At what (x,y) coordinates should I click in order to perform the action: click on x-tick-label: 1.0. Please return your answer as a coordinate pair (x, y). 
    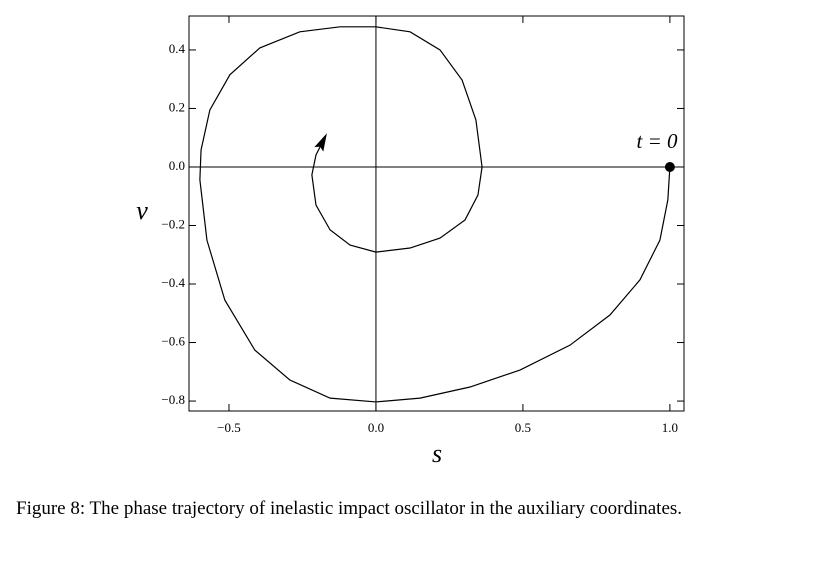
    Looking at the image, I should click on (670, 427).